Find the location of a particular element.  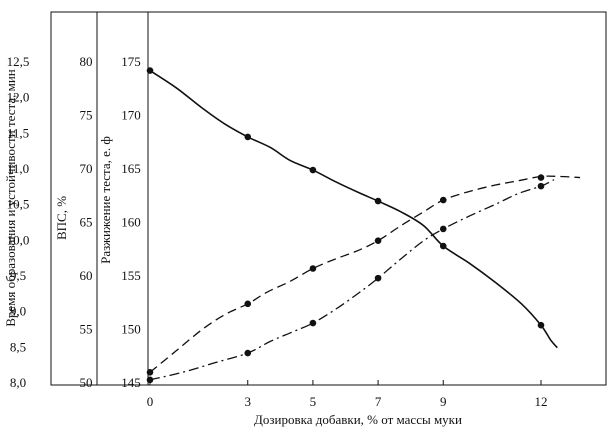

razh-tick-label: 175 is located at coordinates (131, 61).